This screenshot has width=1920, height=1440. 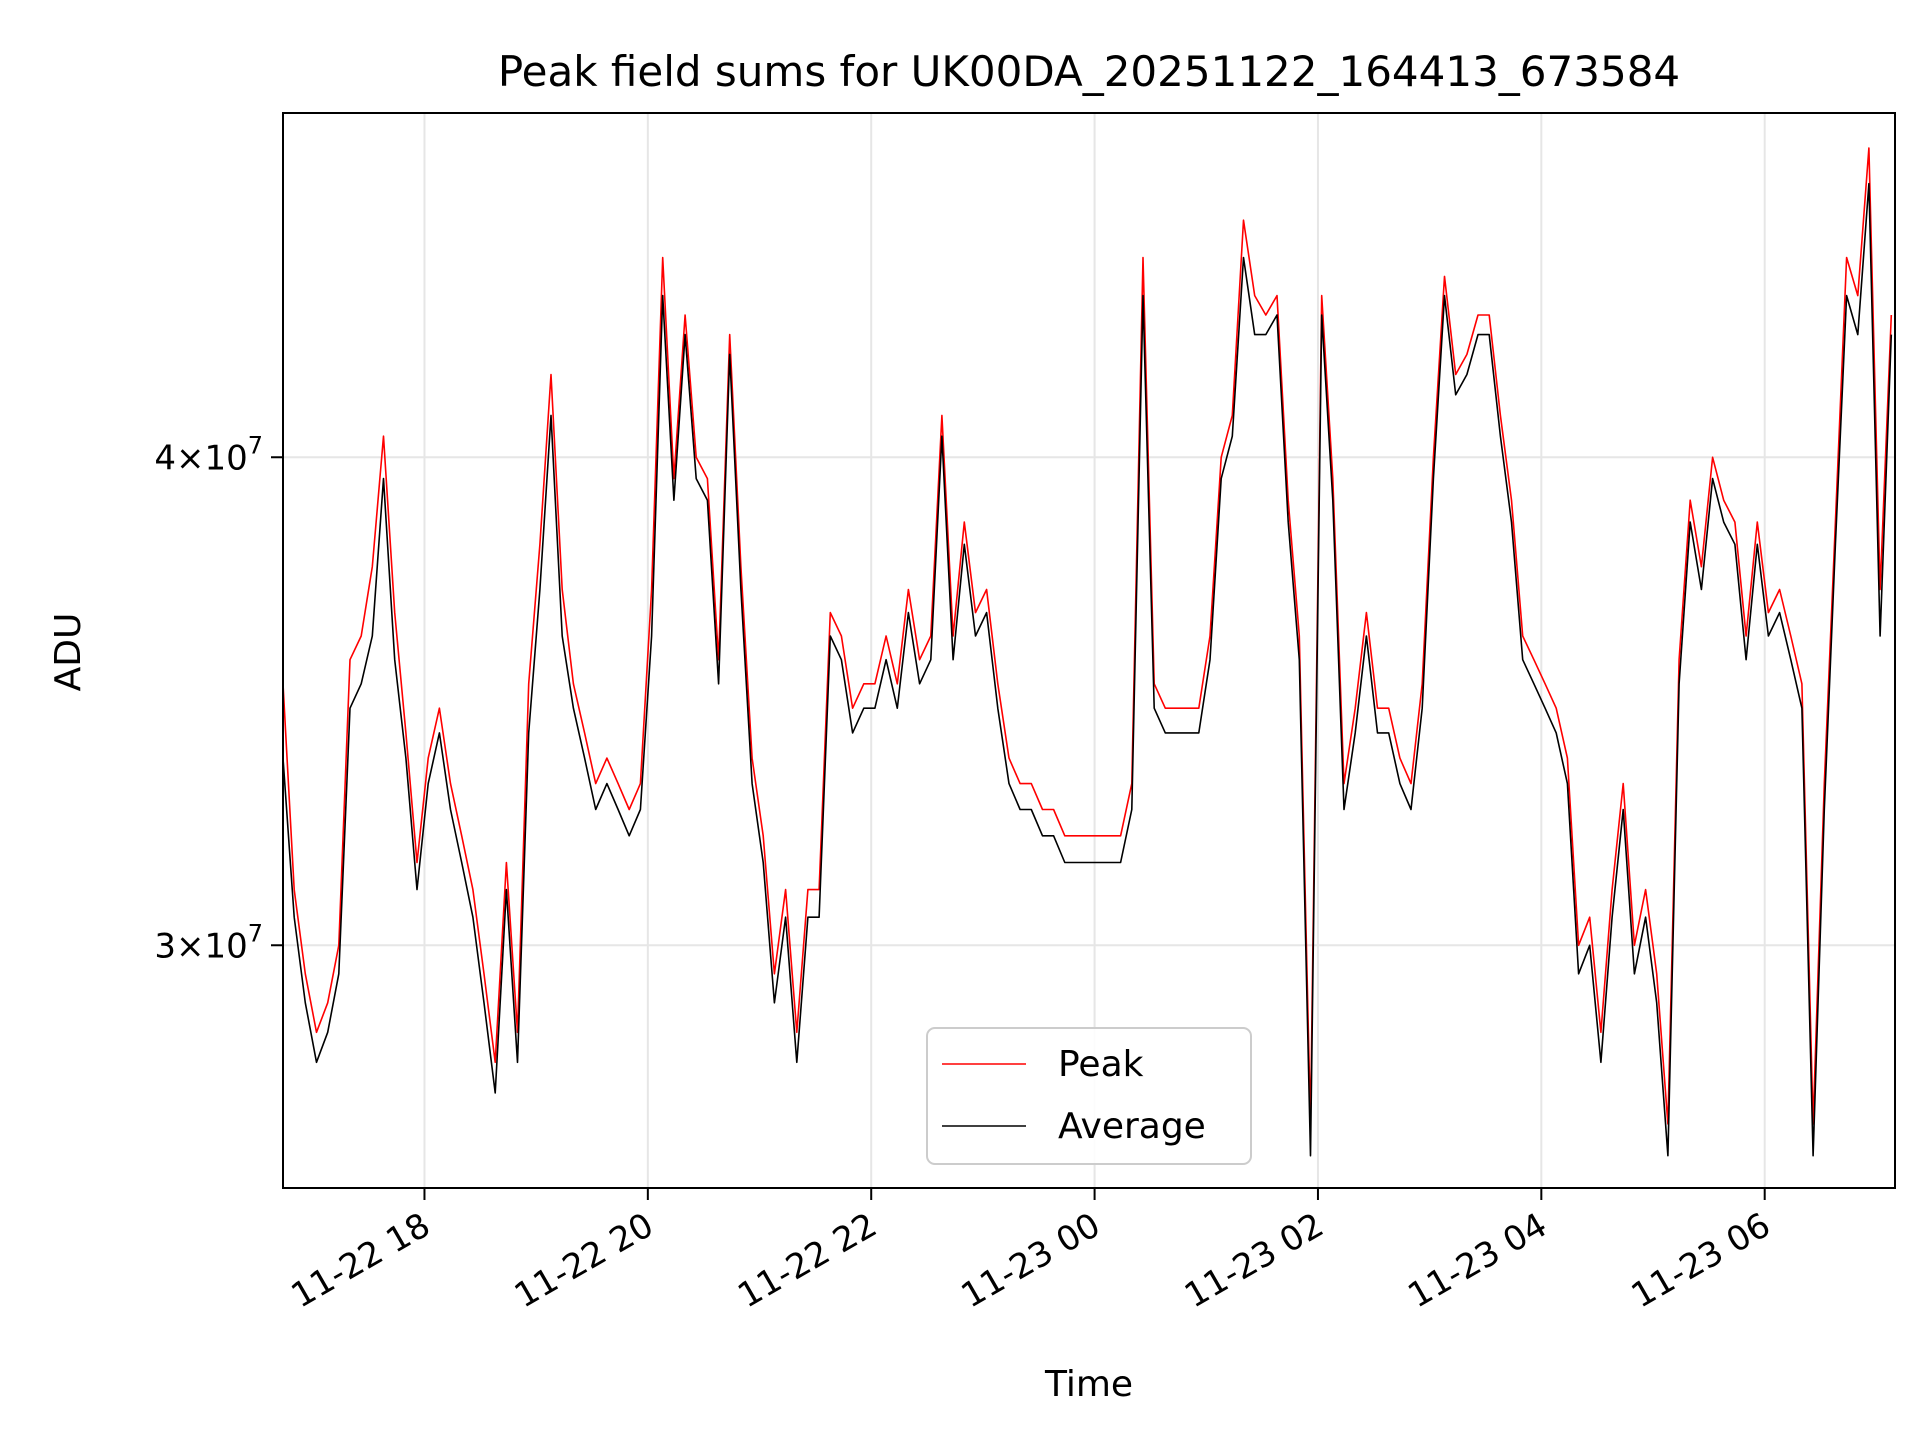 What do you see at coordinates (208, 942) in the screenshot?
I see `y-tick-label: 3×107` at bounding box center [208, 942].